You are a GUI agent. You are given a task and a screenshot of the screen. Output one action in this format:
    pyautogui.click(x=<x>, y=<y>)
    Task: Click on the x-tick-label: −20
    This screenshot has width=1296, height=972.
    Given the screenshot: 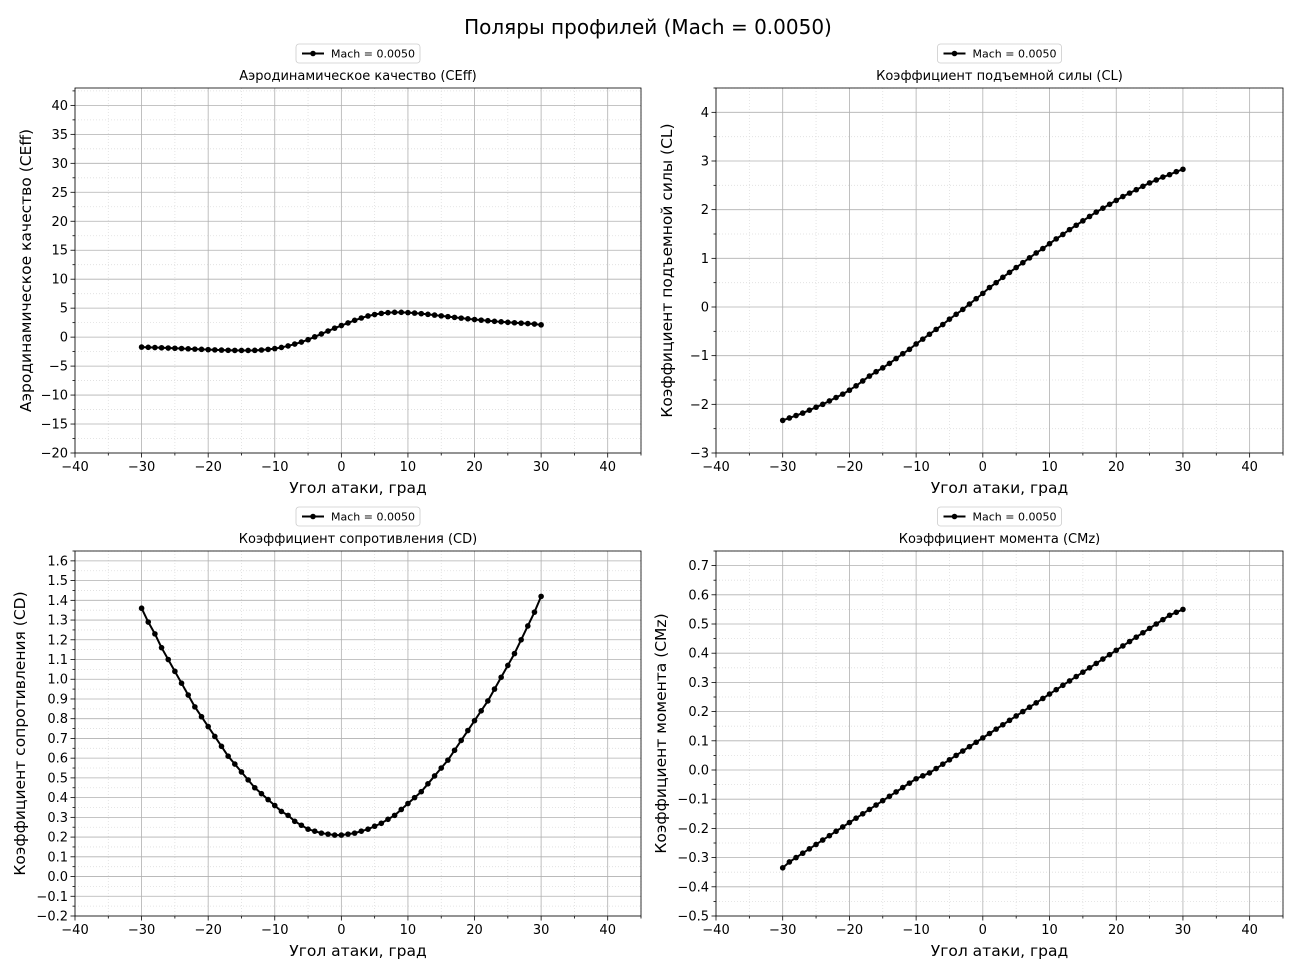 What is the action you would take?
    pyautogui.click(x=207, y=467)
    